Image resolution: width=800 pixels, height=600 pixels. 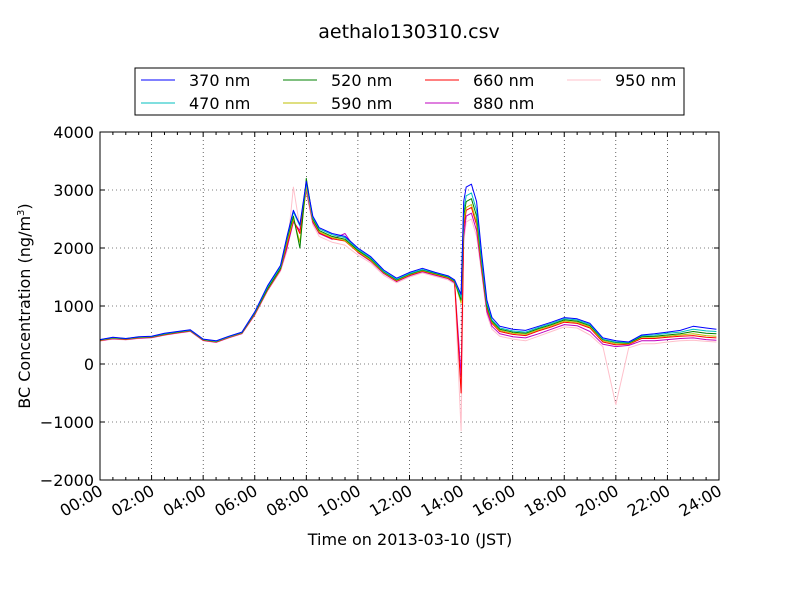 I want to click on x-tick-label: 18:00, so click(x=545, y=501).